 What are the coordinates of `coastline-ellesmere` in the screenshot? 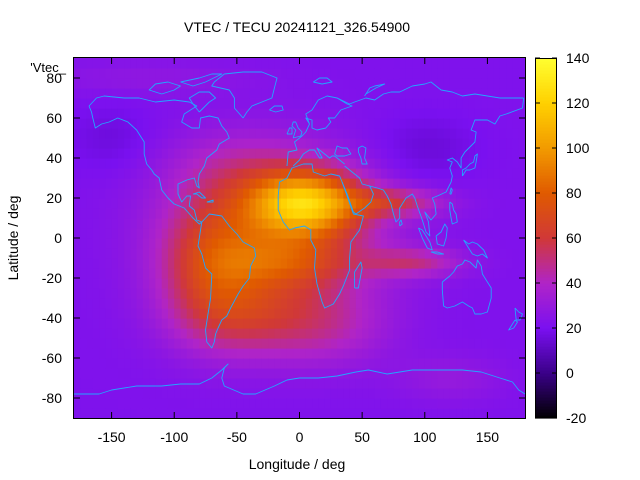 It's located at (201, 80).